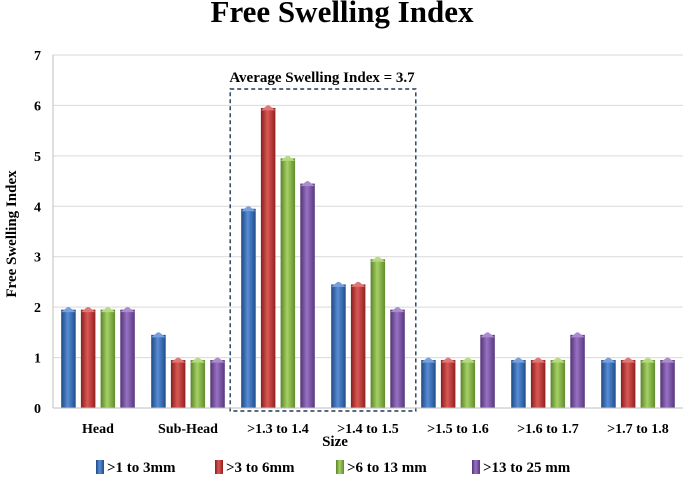 The width and height of the screenshot is (685, 479). Describe the element at coordinates (548, 429) in the screenshot. I see `x-tick-label: >1.6 to 1.7` at that location.